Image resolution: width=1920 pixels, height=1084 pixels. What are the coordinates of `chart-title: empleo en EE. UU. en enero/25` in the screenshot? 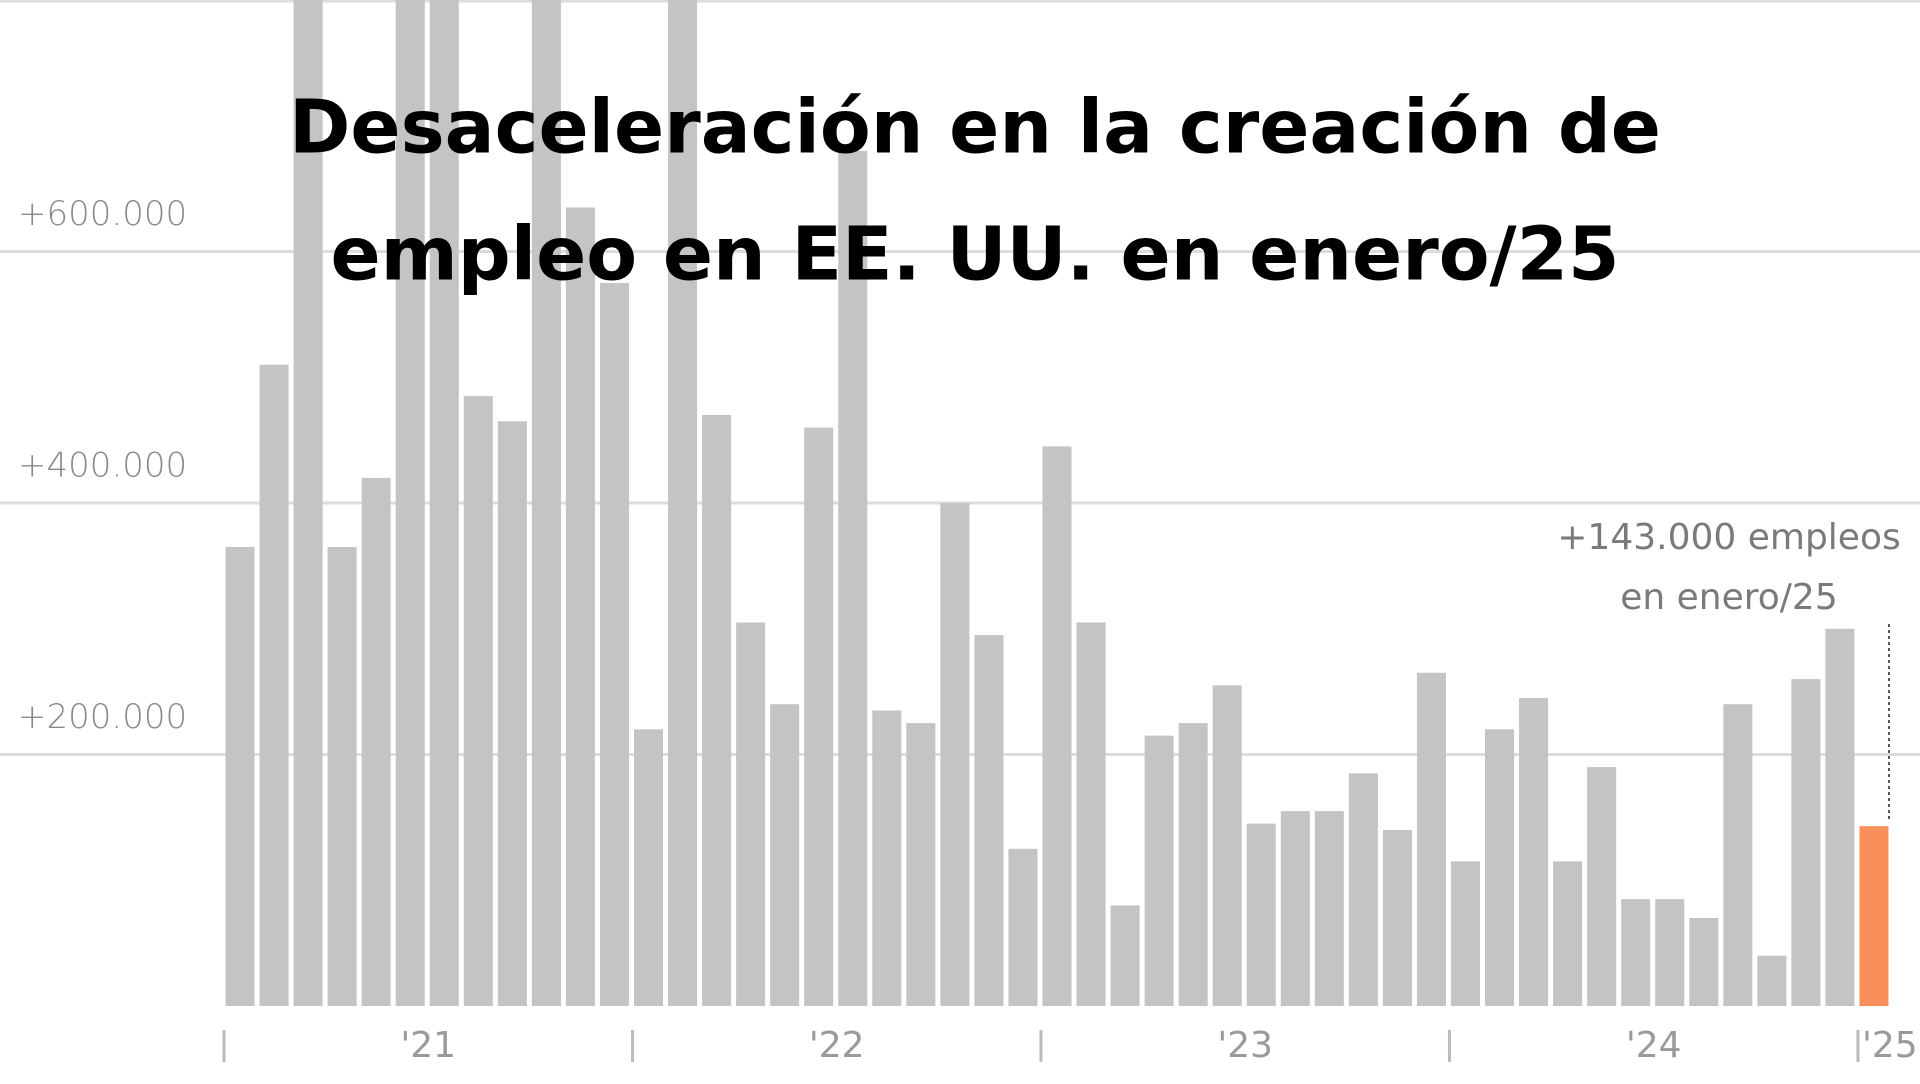 It's located at (974, 255).